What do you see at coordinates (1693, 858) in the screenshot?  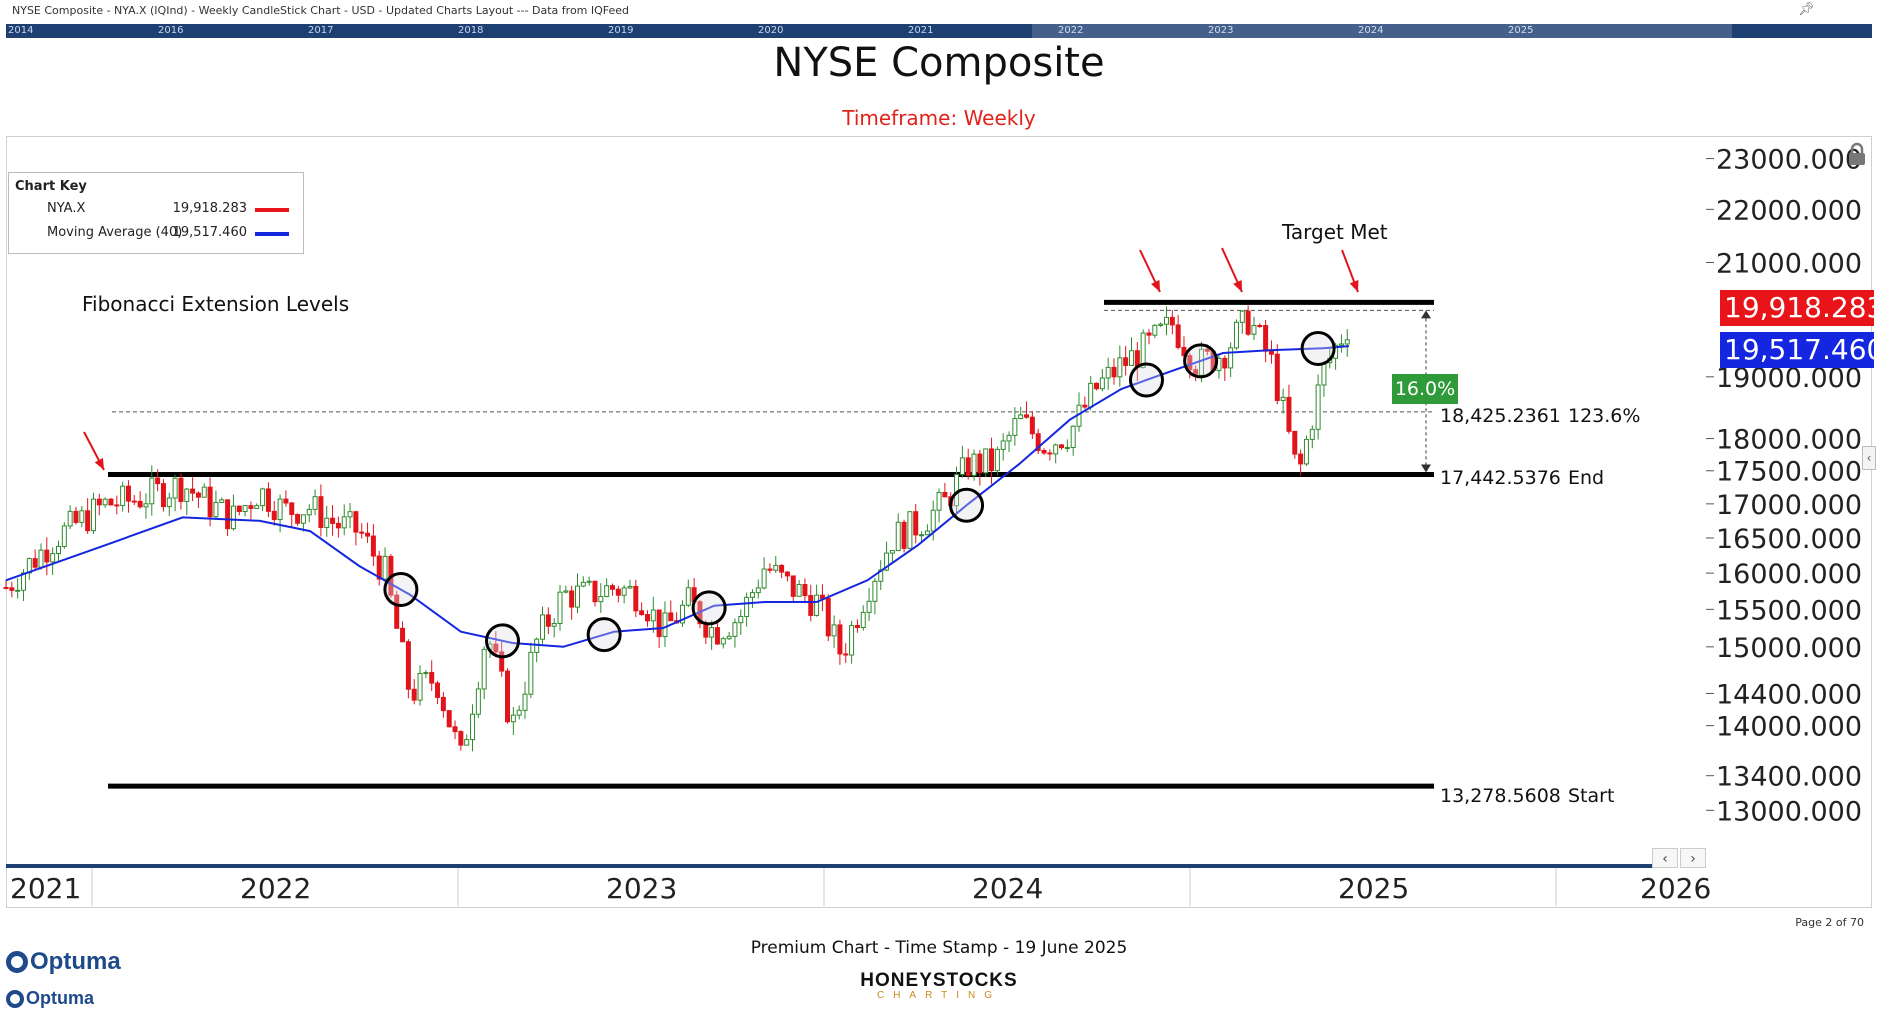 I see `scroll-right-button: ›` at bounding box center [1693, 858].